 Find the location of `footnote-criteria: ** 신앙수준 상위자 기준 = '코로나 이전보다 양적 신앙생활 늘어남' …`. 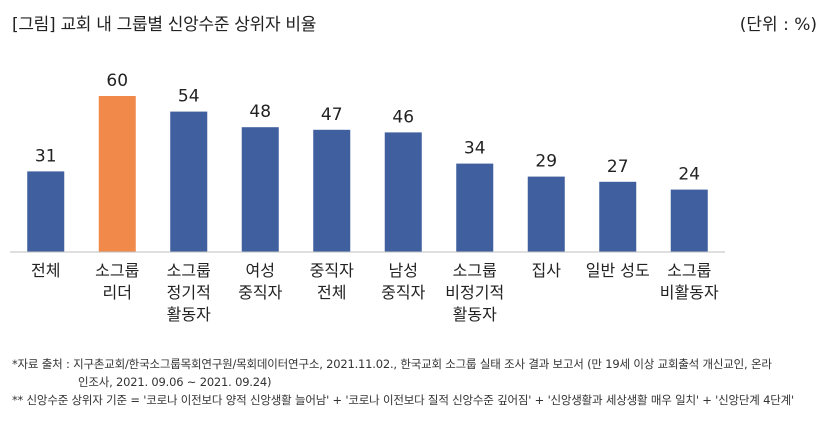

footnote-criteria: ** 신앙수준 상위자 기준 = '코로나 이전보다 양적 신앙생활 늘어남' … is located at coordinates (403, 400).